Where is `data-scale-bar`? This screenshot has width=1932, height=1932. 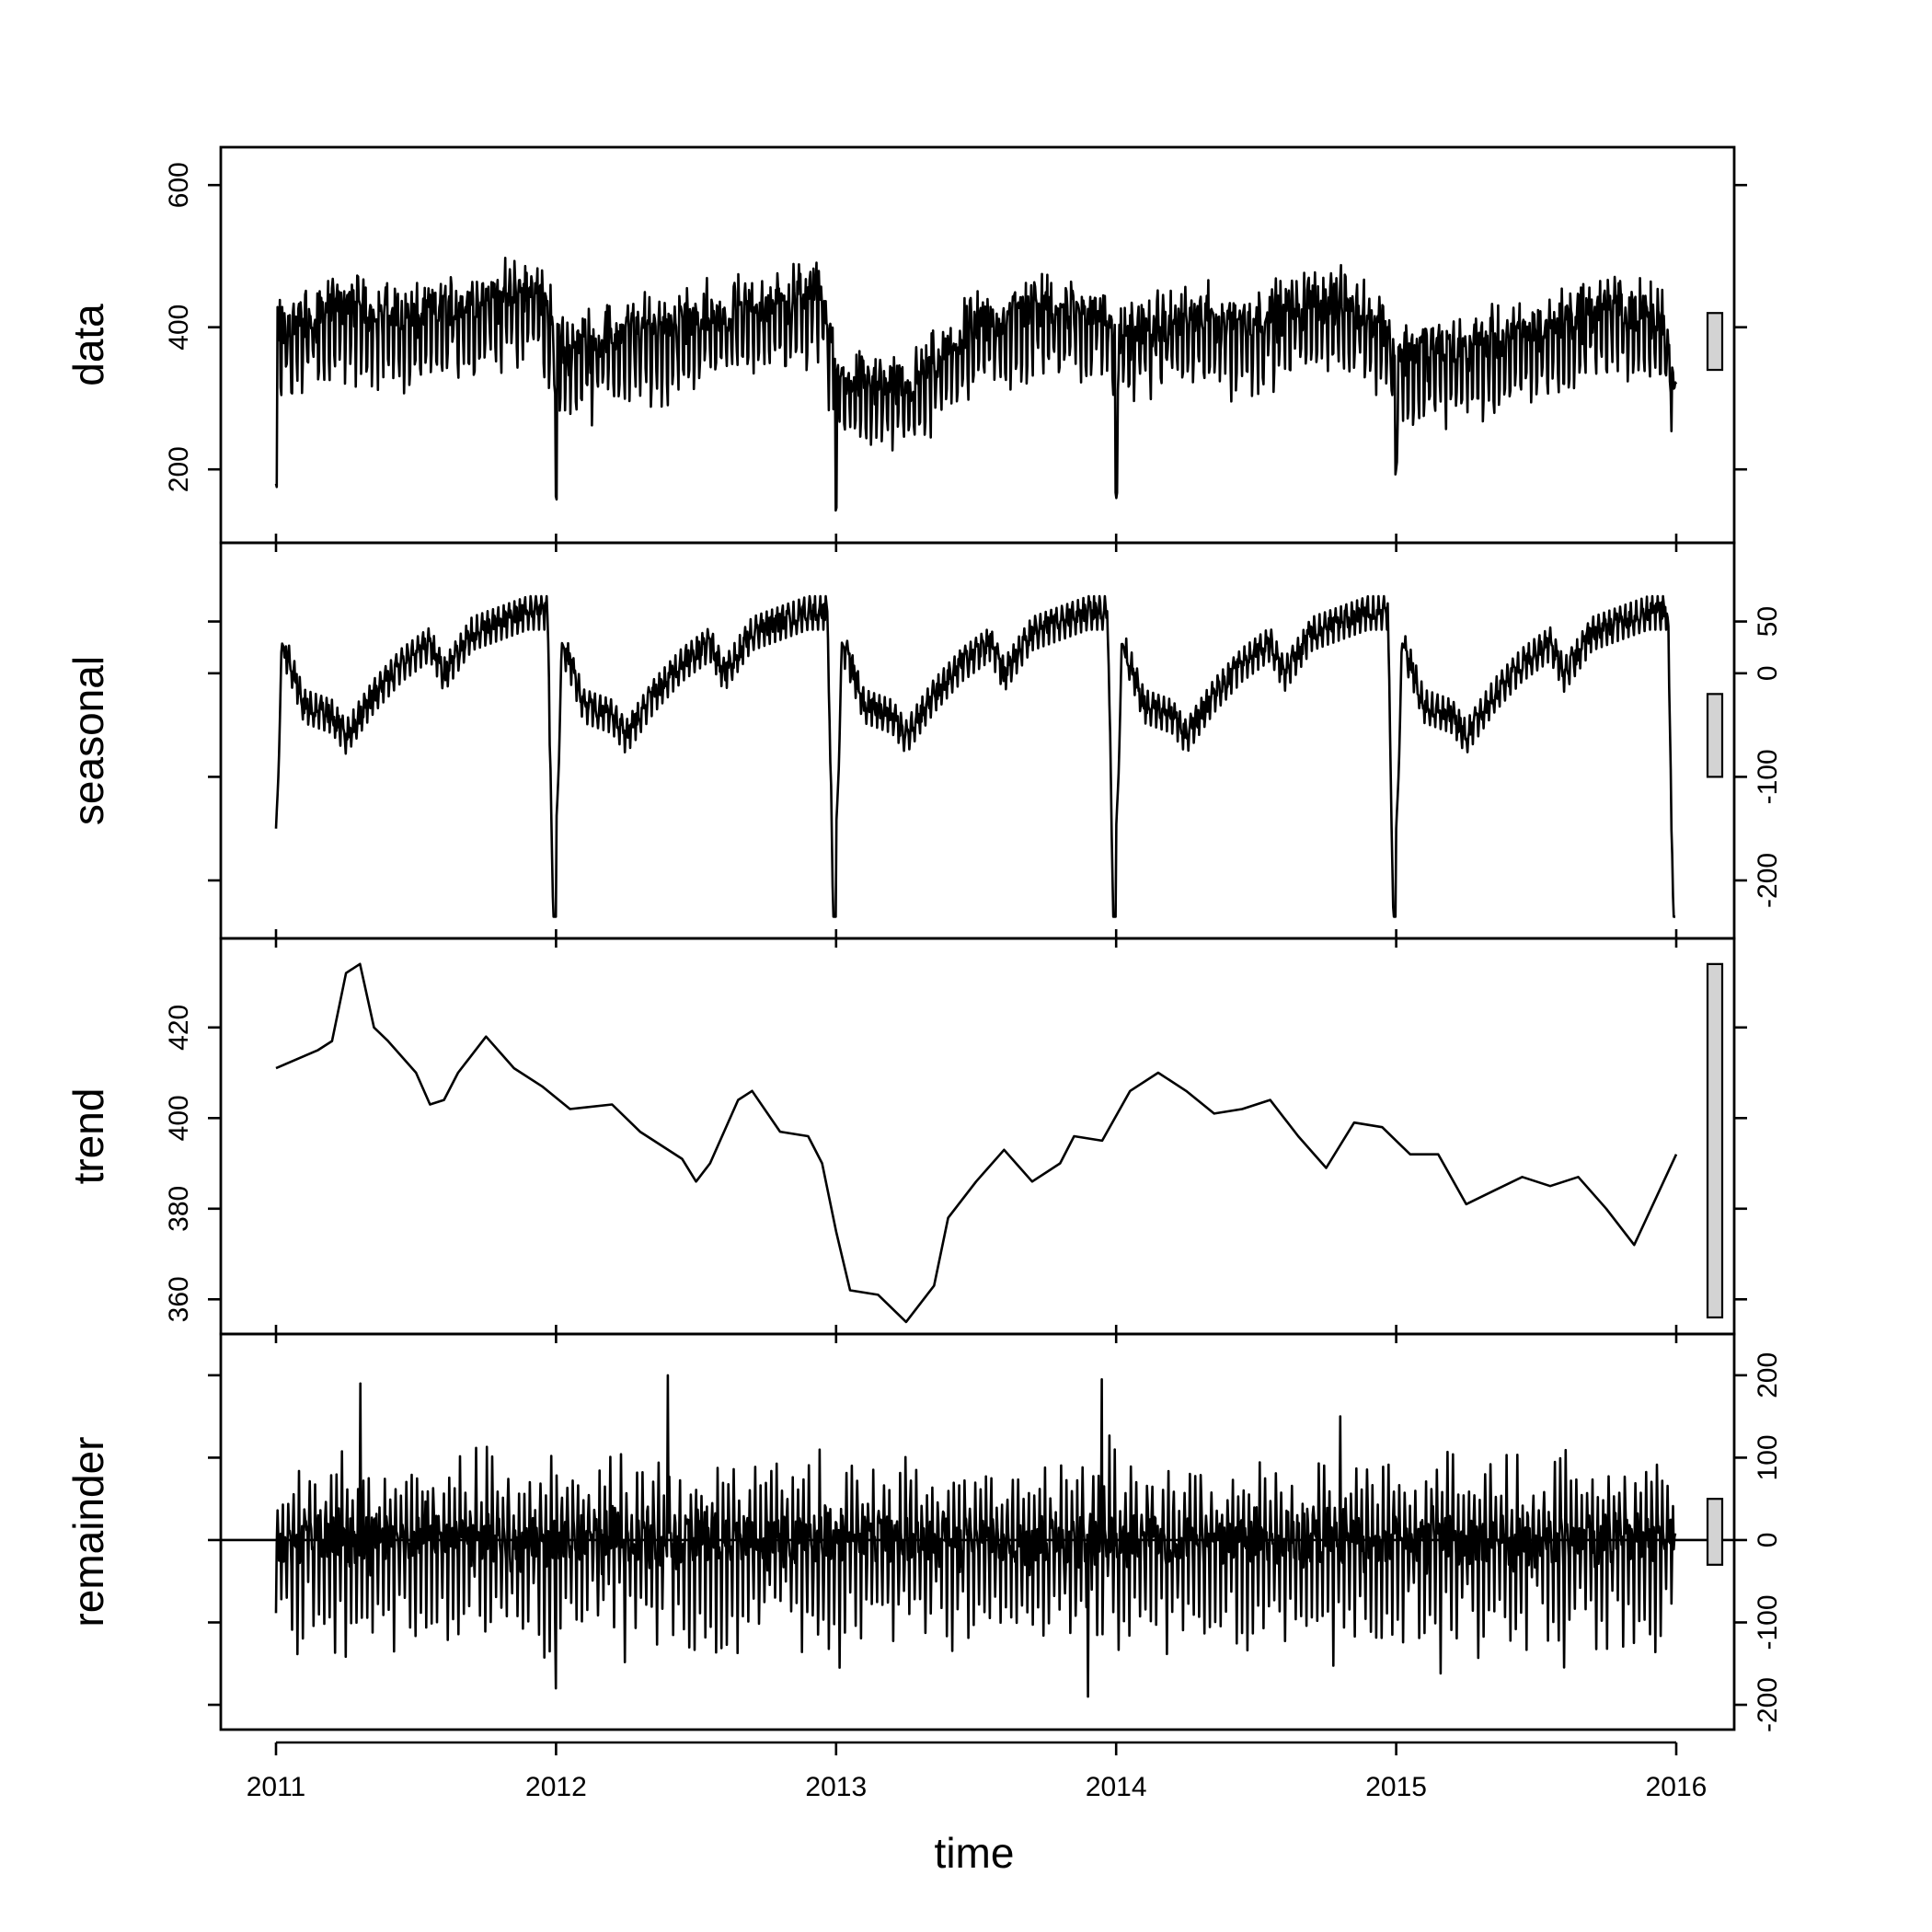
data-scale-bar is located at coordinates (1715, 342).